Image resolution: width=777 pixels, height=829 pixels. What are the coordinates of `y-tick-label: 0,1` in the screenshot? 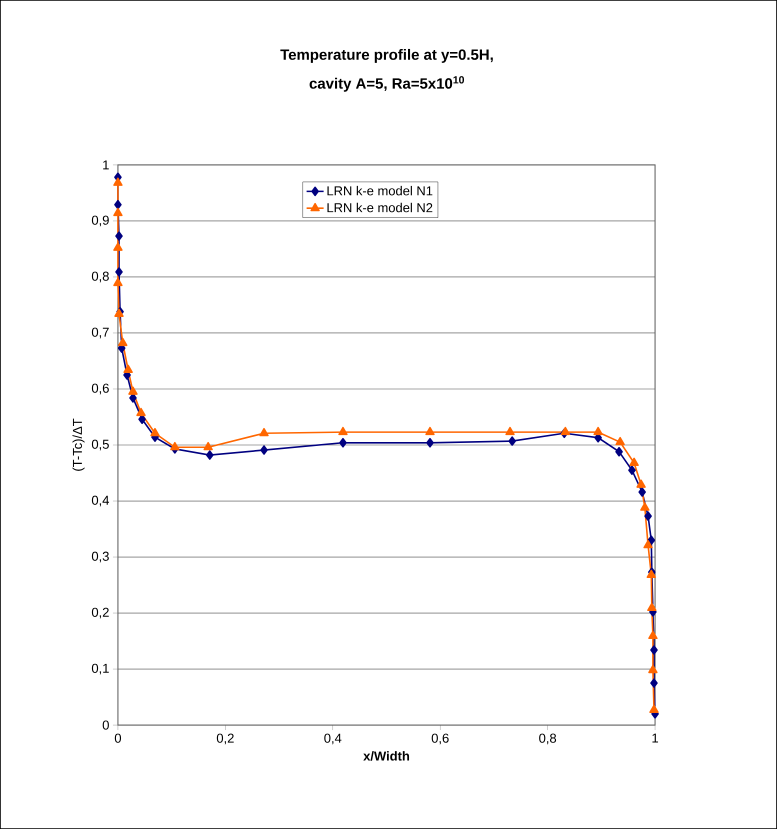 It's located at (100, 669).